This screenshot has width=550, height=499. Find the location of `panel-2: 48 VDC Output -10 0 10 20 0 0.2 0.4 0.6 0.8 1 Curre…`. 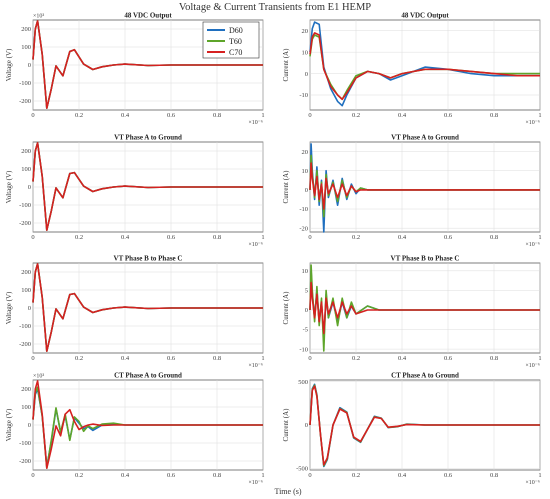

panel-2: 48 VDC Output -10 0 10 20 0 0.2 0.4 0.6 0.8 1 Curre… is located at coordinates (412, 69).